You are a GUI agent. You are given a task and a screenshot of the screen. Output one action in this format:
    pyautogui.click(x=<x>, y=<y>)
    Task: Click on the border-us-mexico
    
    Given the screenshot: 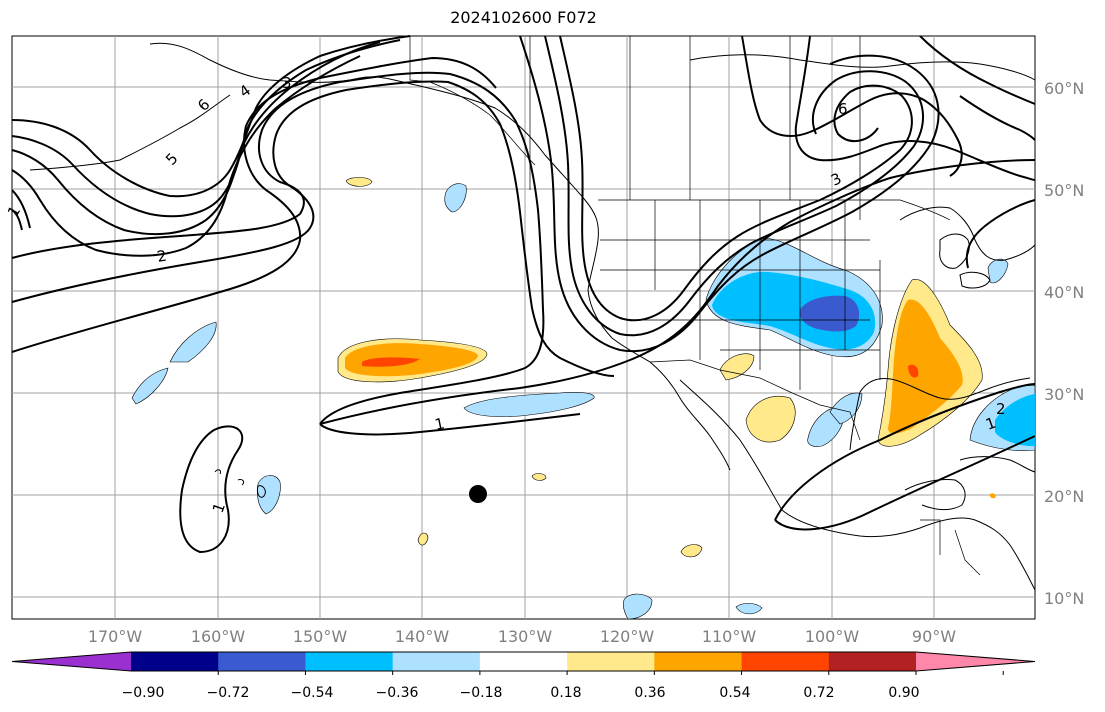 What is the action you would take?
    pyautogui.click(x=755, y=400)
    